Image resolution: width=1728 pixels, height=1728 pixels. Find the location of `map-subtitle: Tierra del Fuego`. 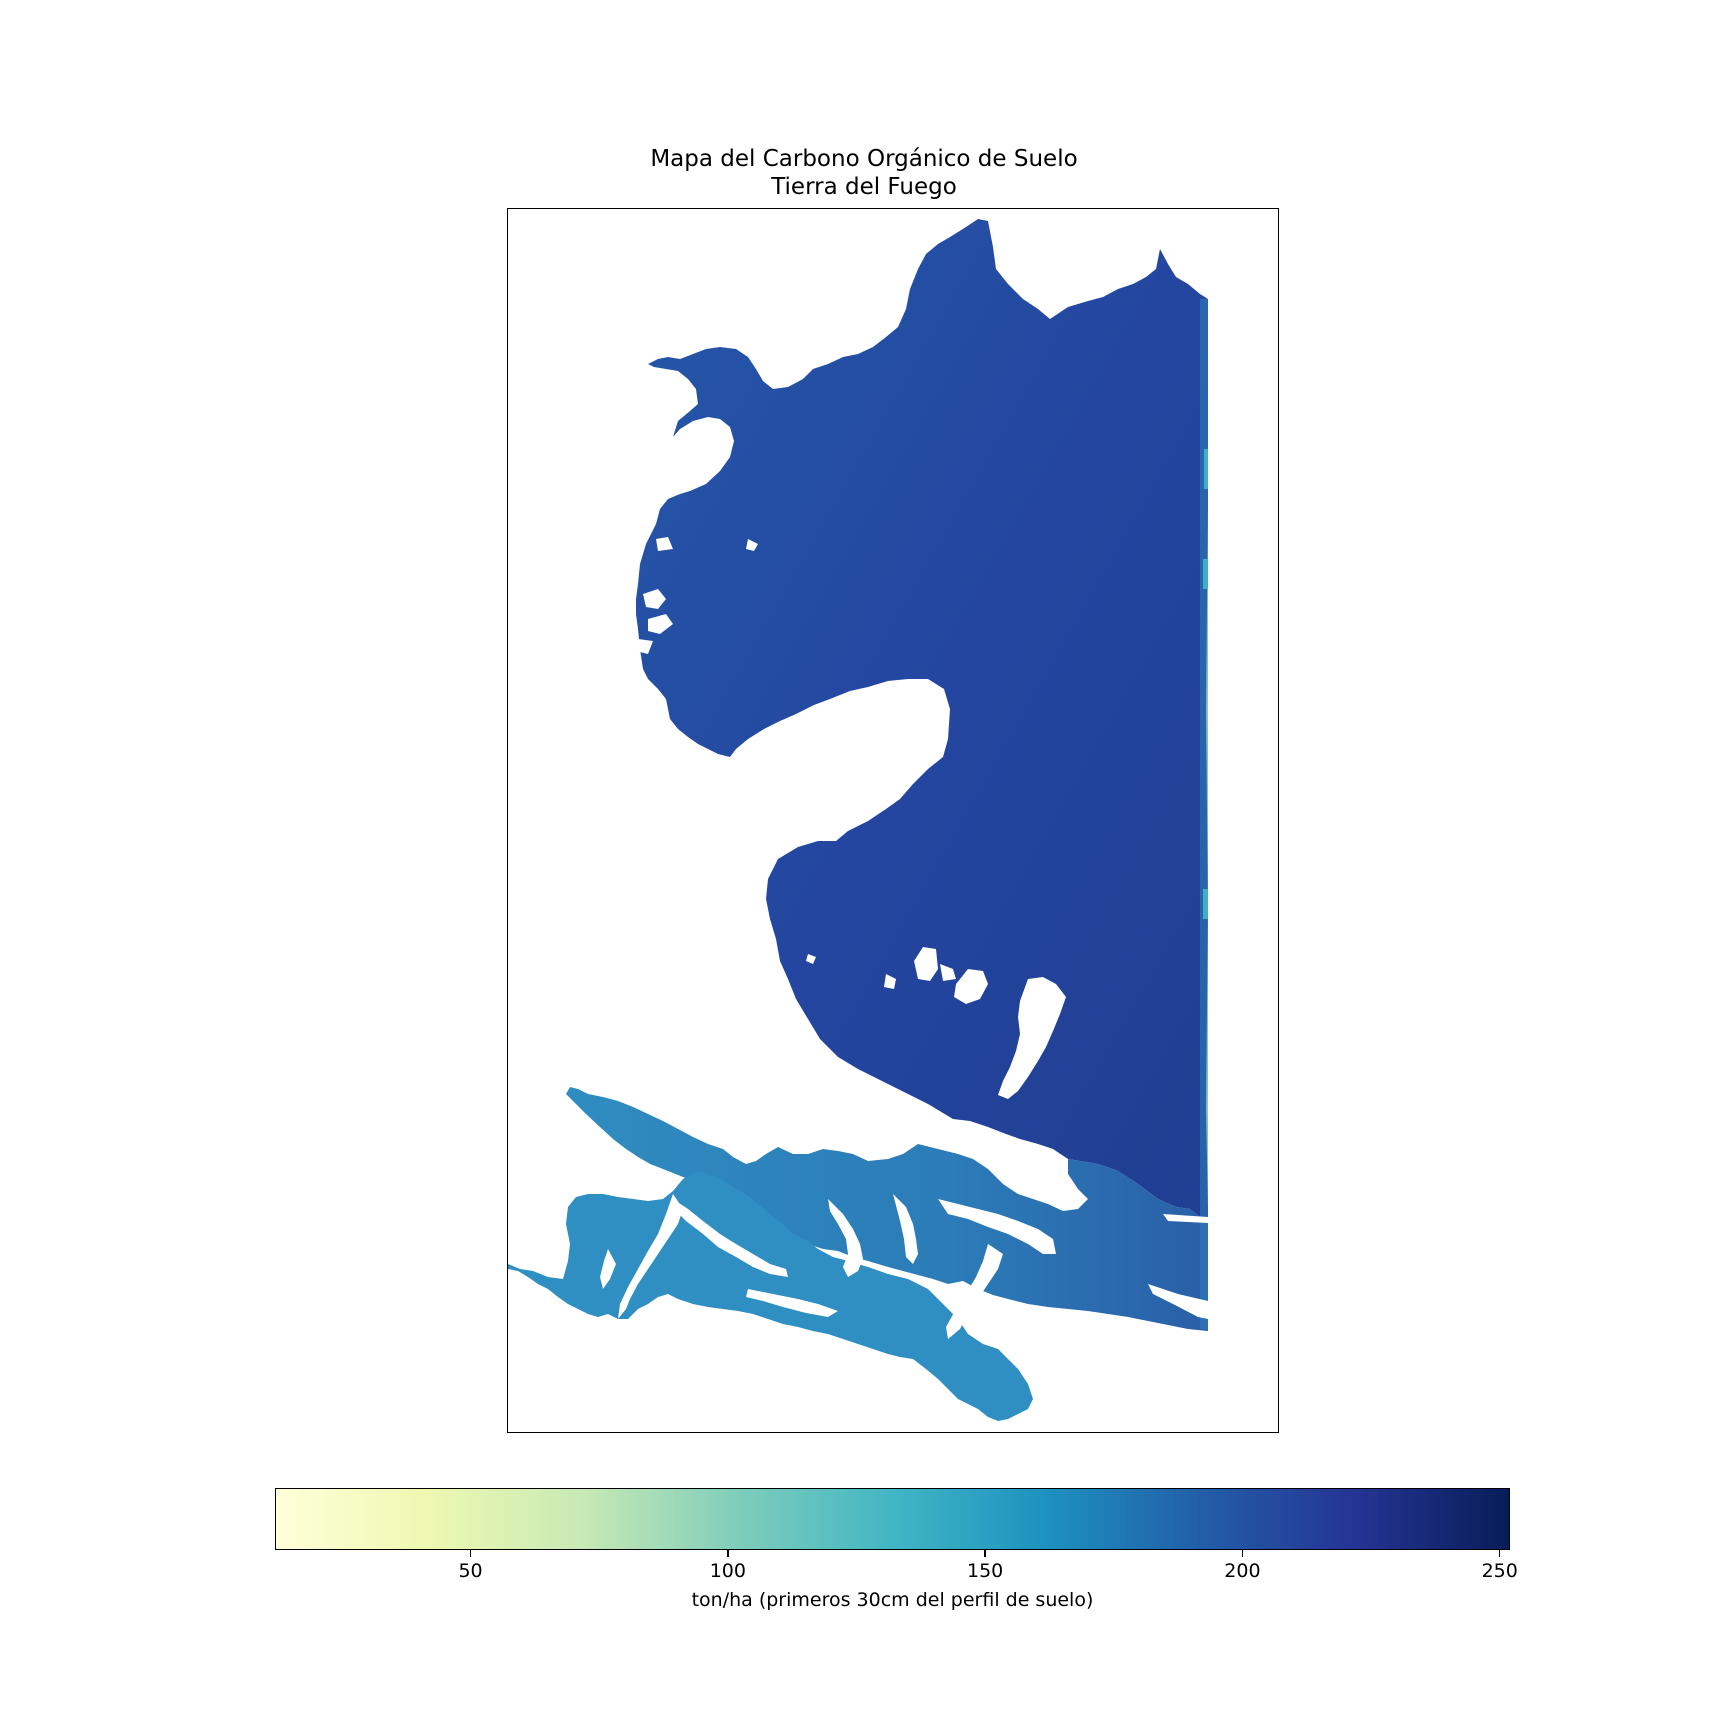

map-subtitle: Tierra del Fuego is located at coordinates (864, 187).